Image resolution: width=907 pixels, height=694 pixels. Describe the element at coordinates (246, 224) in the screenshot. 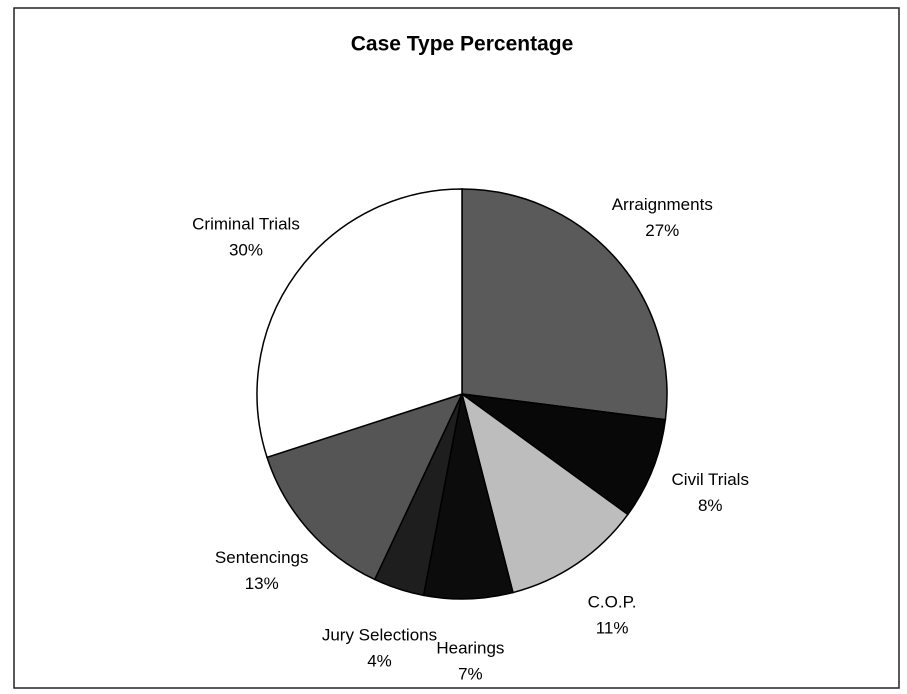

I see `slice-label: Criminal Trials` at that location.